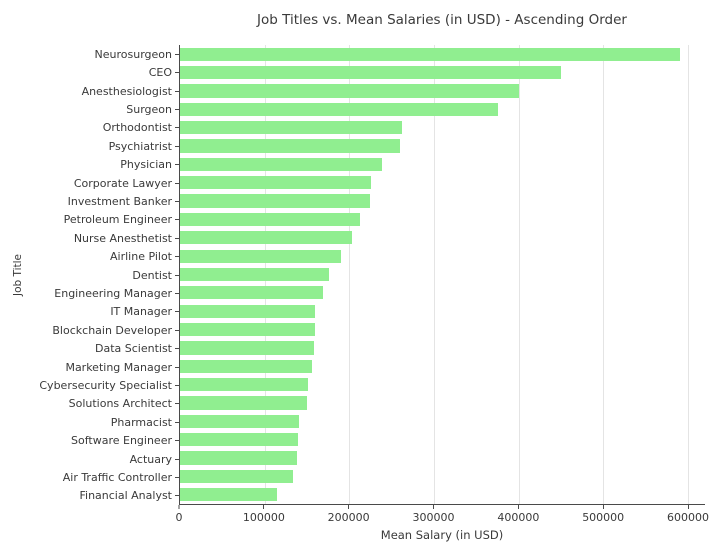 The image size is (720, 551). Describe the element at coordinates (263, 517) in the screenshot. I see `x-tick-label: 100000` at that location.